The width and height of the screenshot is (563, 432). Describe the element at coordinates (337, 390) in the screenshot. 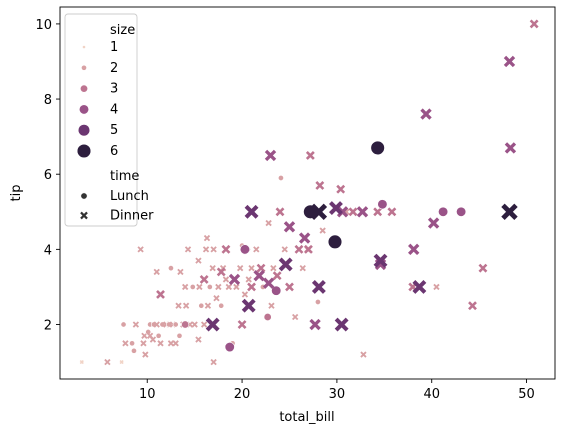

I see `x-axis-ticks: 10 20 30 40 50` at that location.